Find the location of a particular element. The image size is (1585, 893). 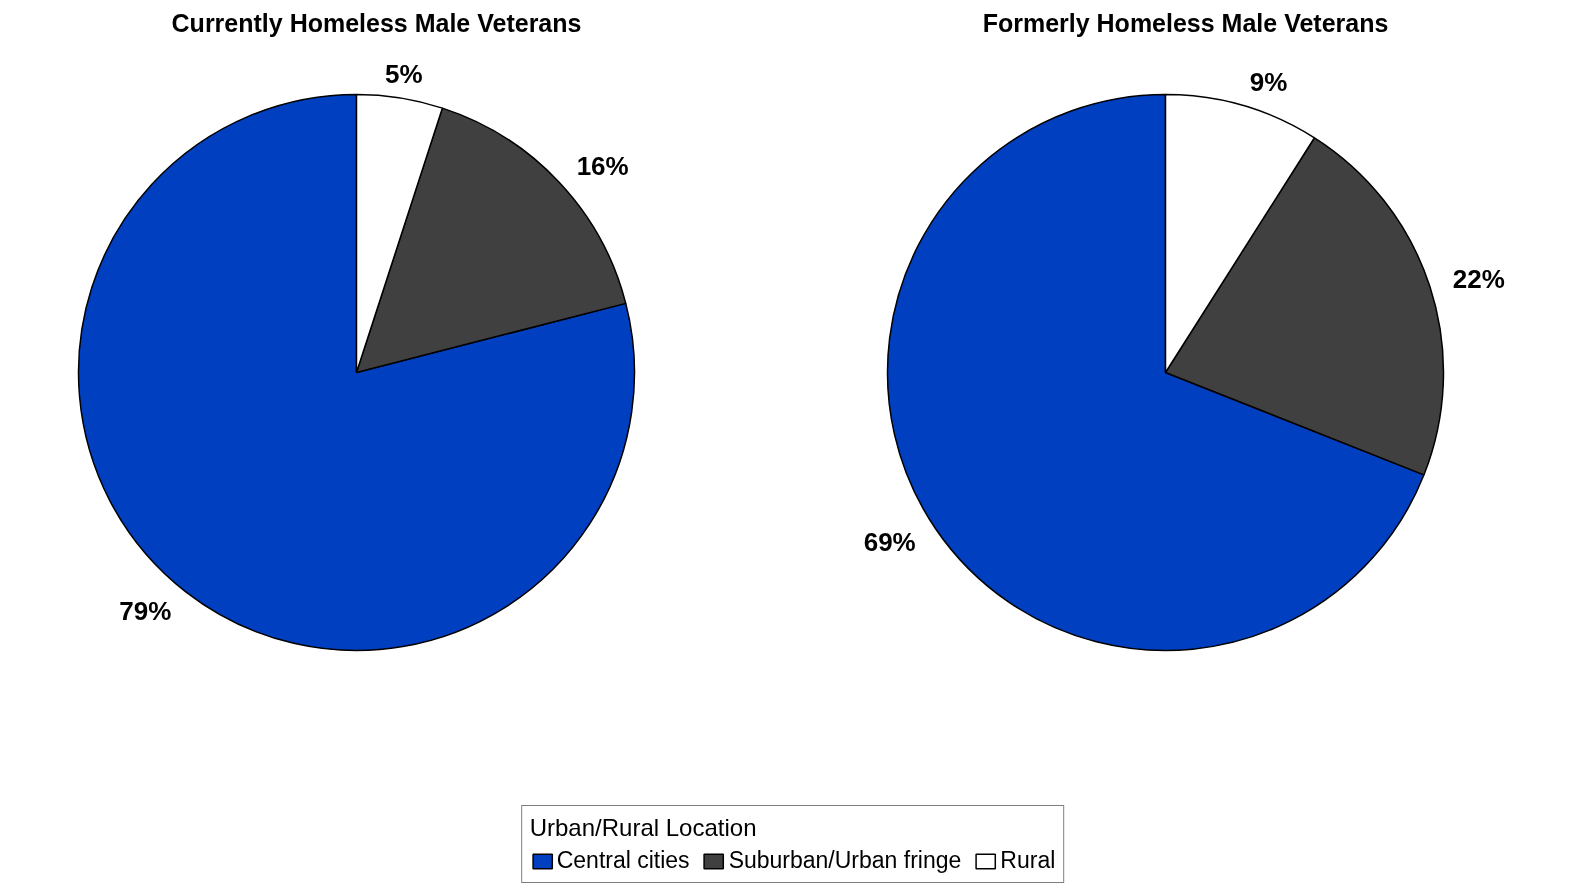

data-label: 79% is located at coordinates (145, 611).